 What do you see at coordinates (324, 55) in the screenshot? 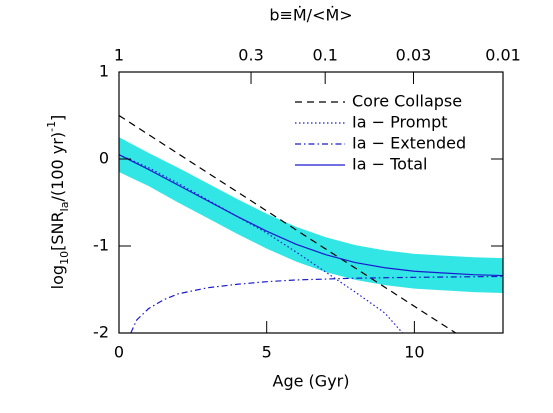
I see `x2-tick-label: 0.1` at bounding box center [324, 55].